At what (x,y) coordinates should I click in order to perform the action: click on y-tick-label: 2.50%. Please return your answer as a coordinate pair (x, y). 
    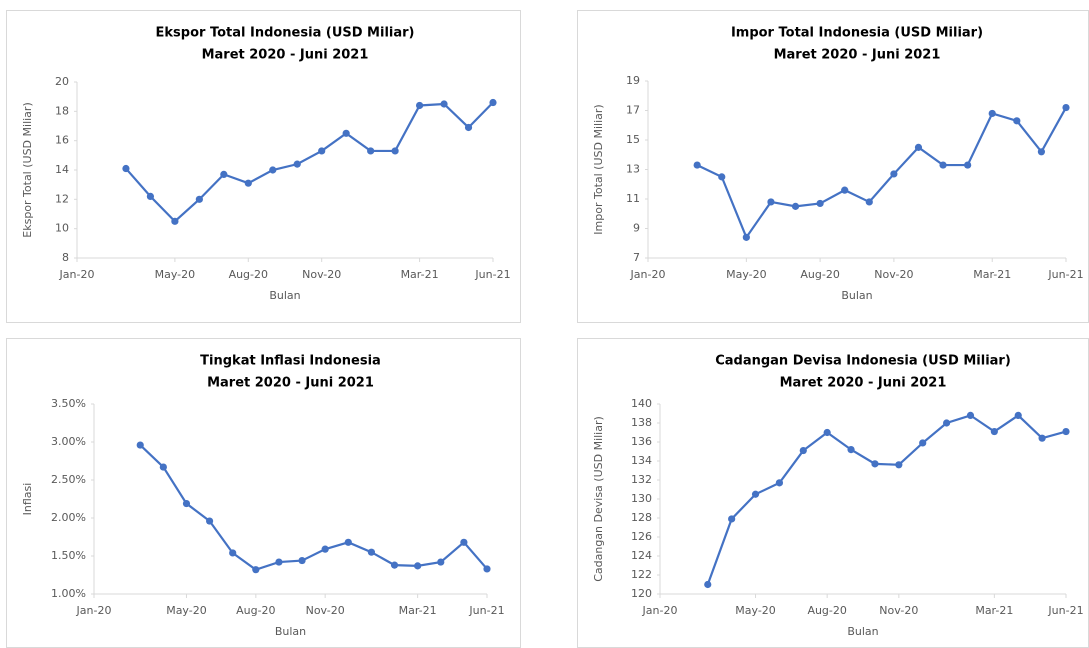
    Looking at the image, I should click on (68, 479).